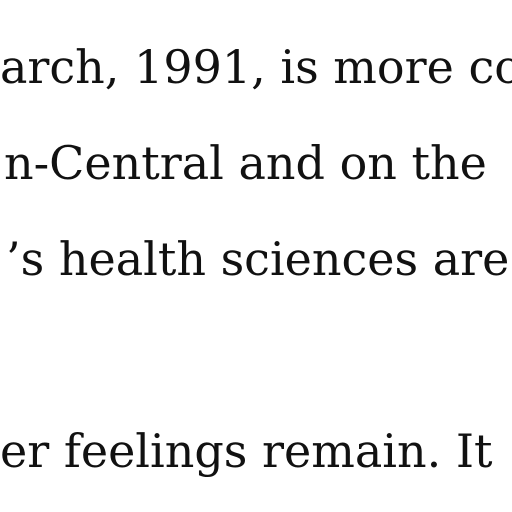 The image size is (512, 512). What do you see at coordinates (245, 163) in the screenshot?
I see `article-line-2: n-Central and on the` at bounding box center [245, 163].